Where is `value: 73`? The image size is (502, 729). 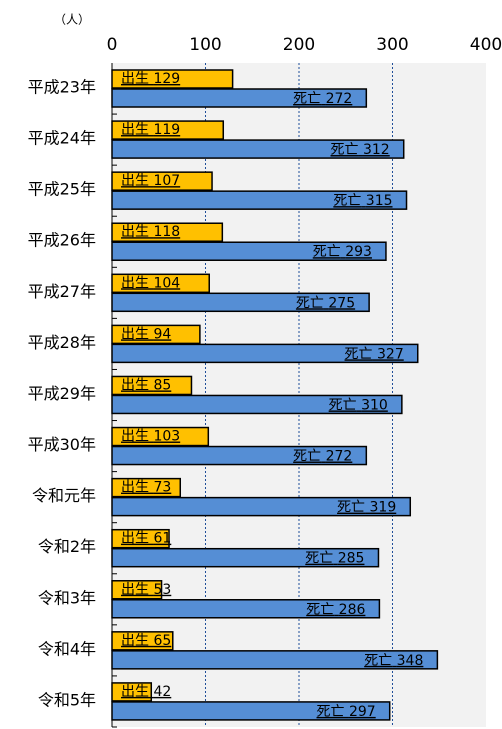 value: 73 is located at coordinates (162, 488).